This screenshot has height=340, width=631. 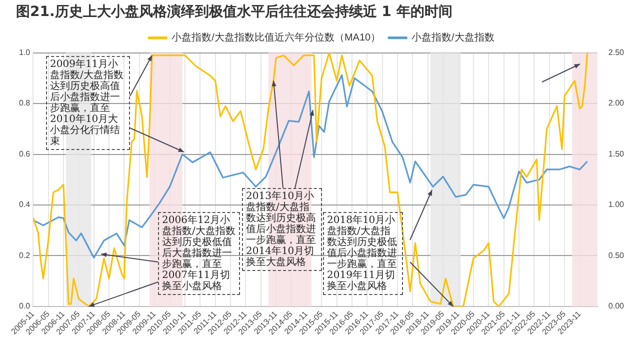 What do you see at coordinates (234, 11) in the screenshot?
I see `chart-title: 图21.历史上大小盘风格演绎到极值水平后往往还会持续近 1 年的时间` at bounding box center [234, 11].